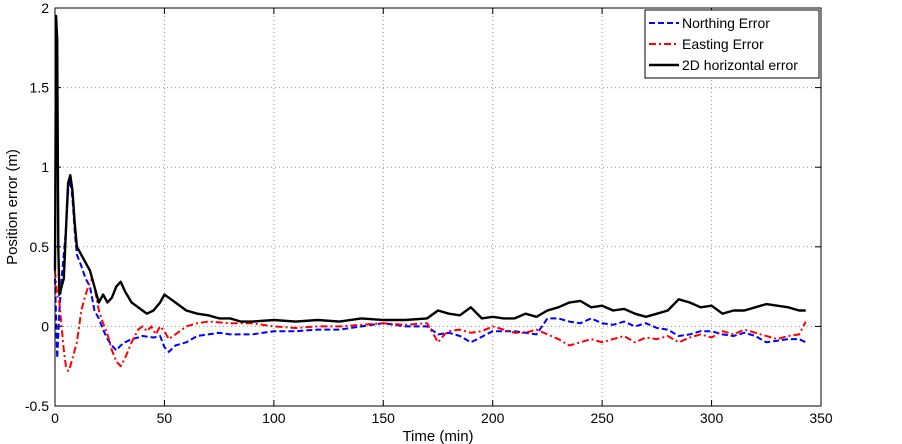 The image size is (902, 444). Describe the element at coordinates (384, 418) in the screenshot. I see `x-tick-label: 150` at that location.